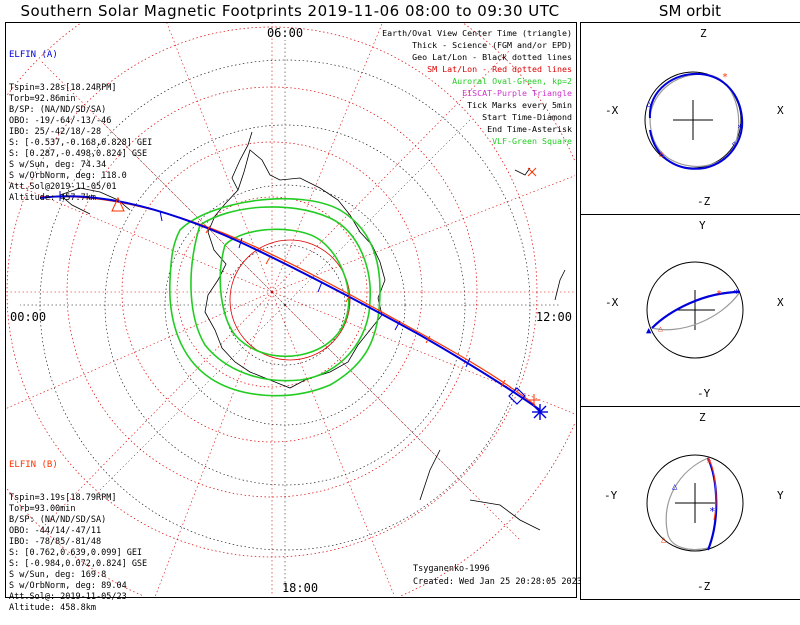  I want to click on auroral-oval, so click(275, 297).